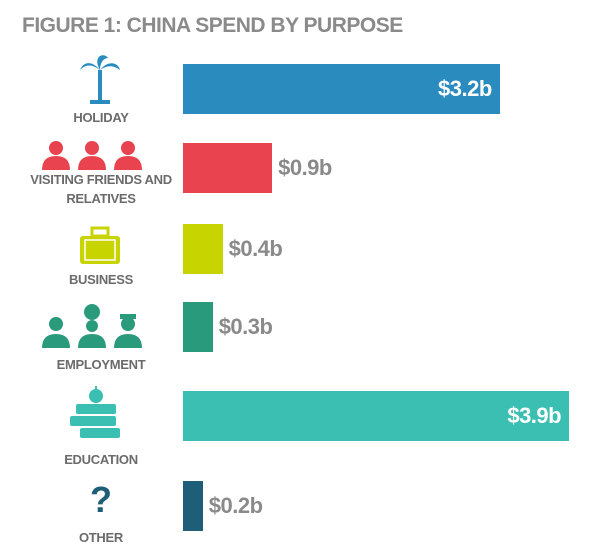 This screenshot has width=599, height=560. Describe the element at coordinates (100, 537) in the screenshot. I see `category-label: OTHER` at that location.